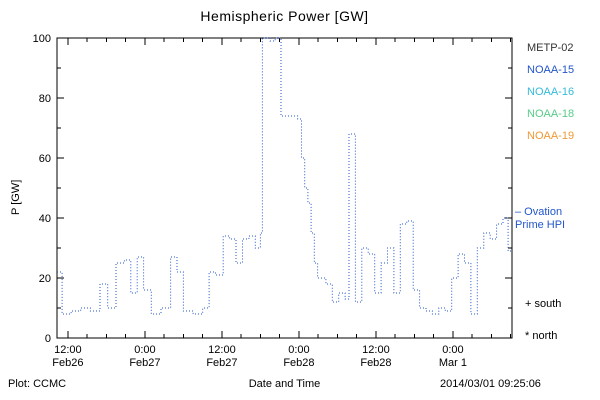  Describe the element at coordinates (48, 339) in the screenshot. I see `svg-text: 0` at that location.